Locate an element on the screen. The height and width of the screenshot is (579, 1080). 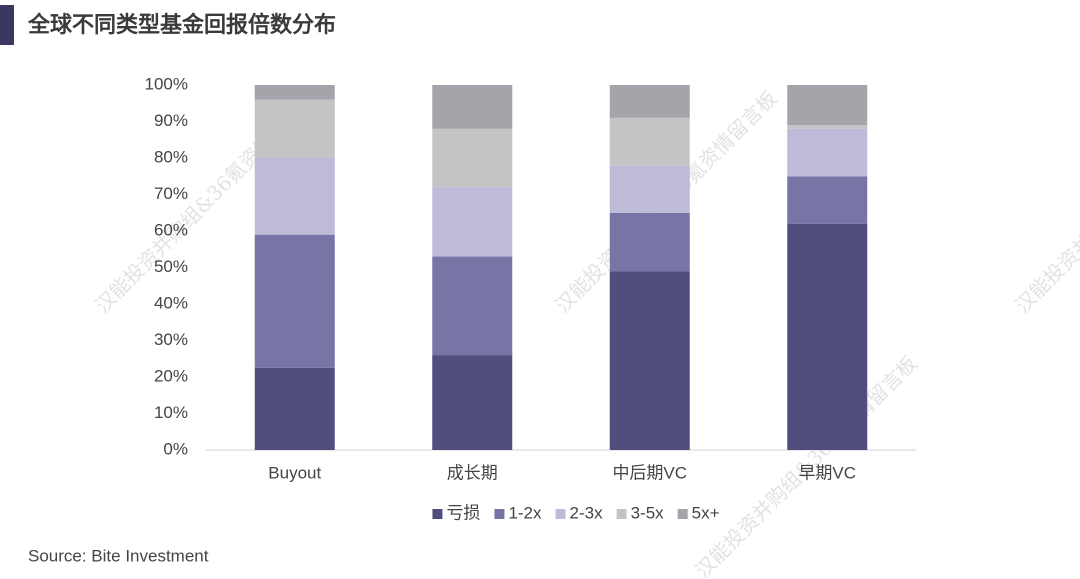
y-tick-label: 60% is located at coordinates (171, 229).